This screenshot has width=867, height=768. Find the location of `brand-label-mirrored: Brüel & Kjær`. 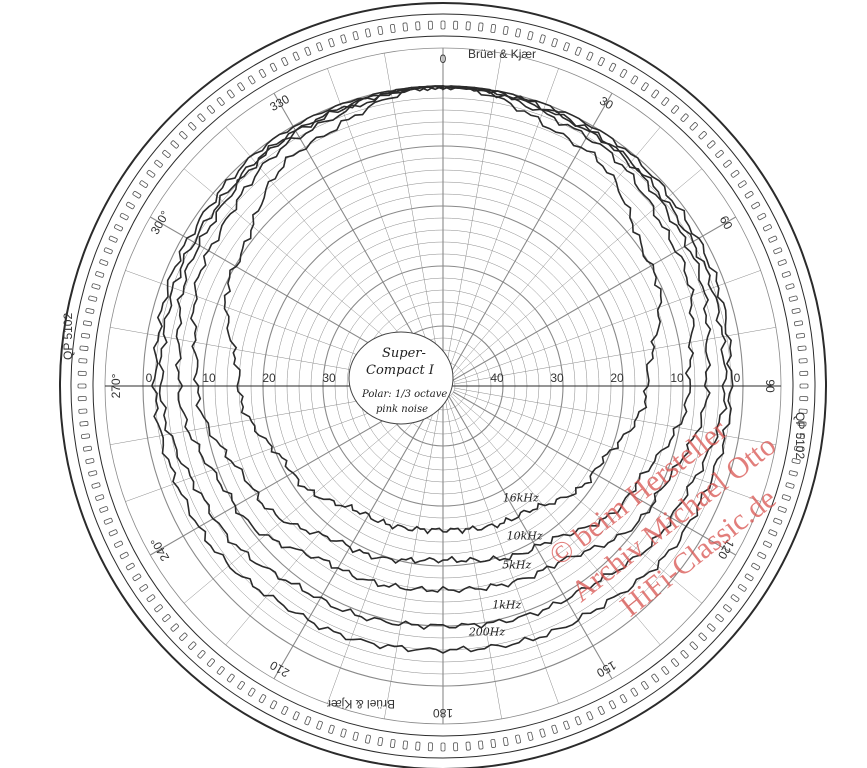

brand-label-mirrored: Brüel & Kjær is located at coordinates (361, 704).